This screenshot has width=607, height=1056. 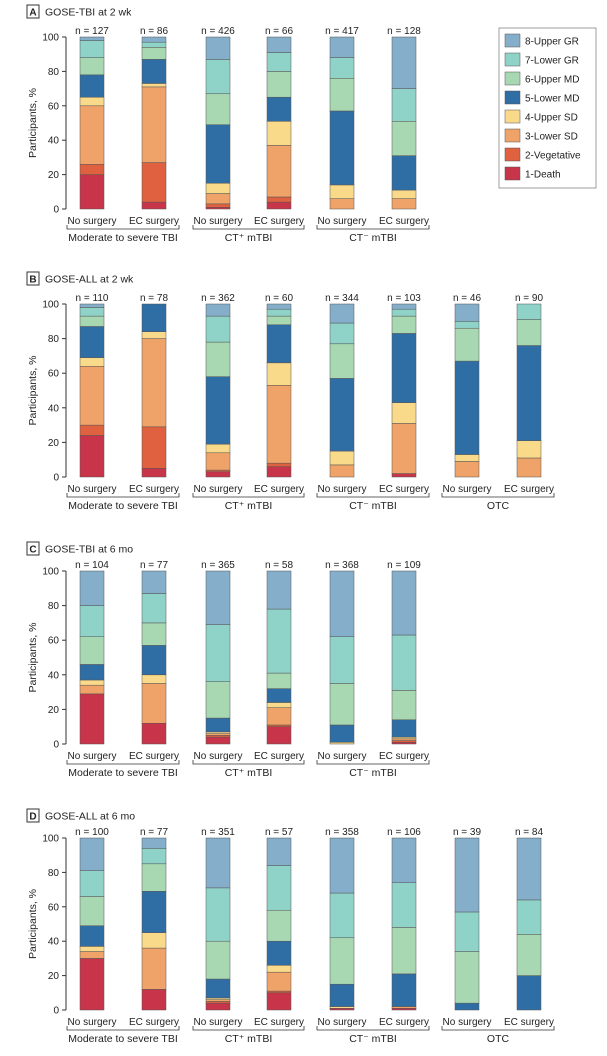 What do you see at coordinates (552, 42) in the screenshot?
I see `legend-label: 8-Upper GR` at bounding box center [552, 42].